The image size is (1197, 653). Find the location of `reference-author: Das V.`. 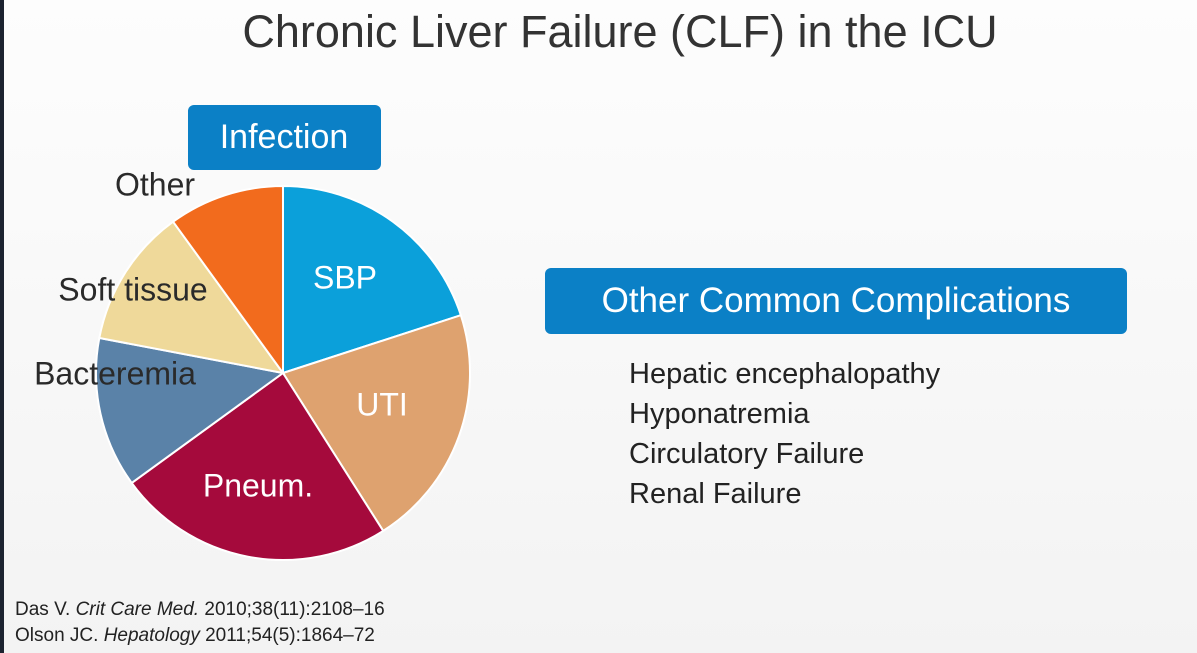

reference-author: Das V. is located at coordinates (43, 609).